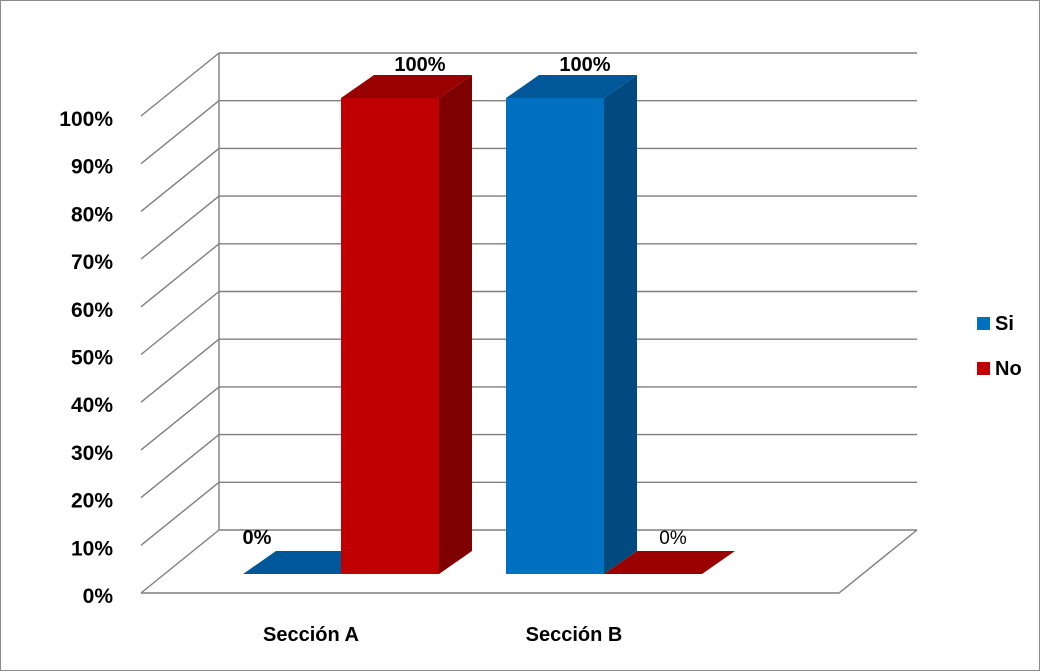 Image resolution: width=1040 pixels, height=672 pixels. I want to click on y-tick-label: 60%, so click(92, 310).